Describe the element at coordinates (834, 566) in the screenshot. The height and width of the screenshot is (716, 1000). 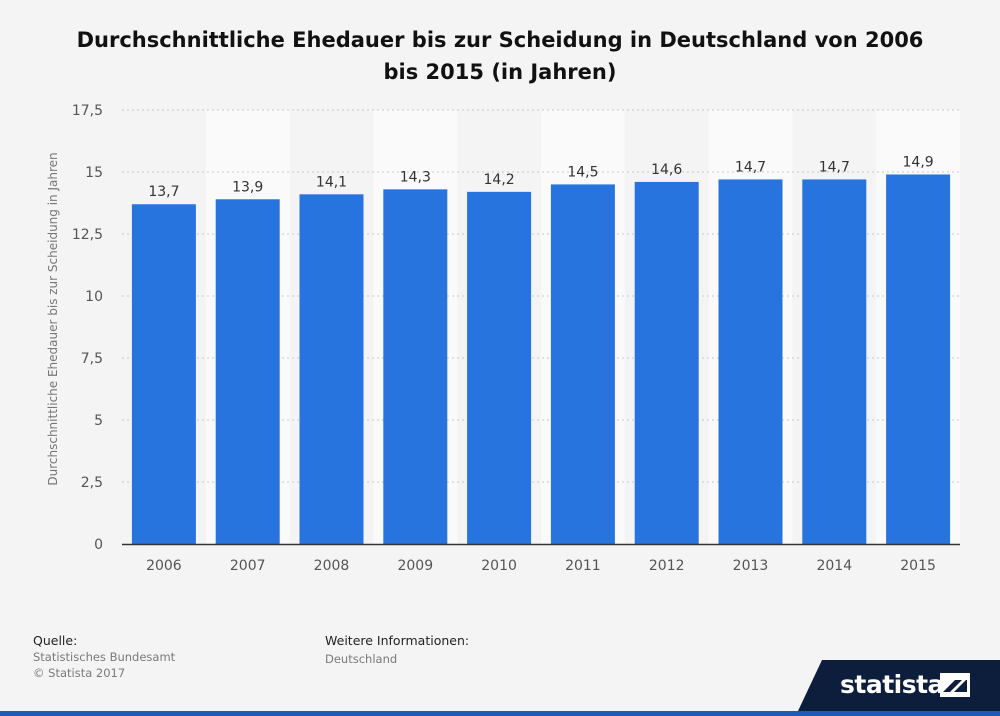
I see `x-tick-label: 2014` at that location.